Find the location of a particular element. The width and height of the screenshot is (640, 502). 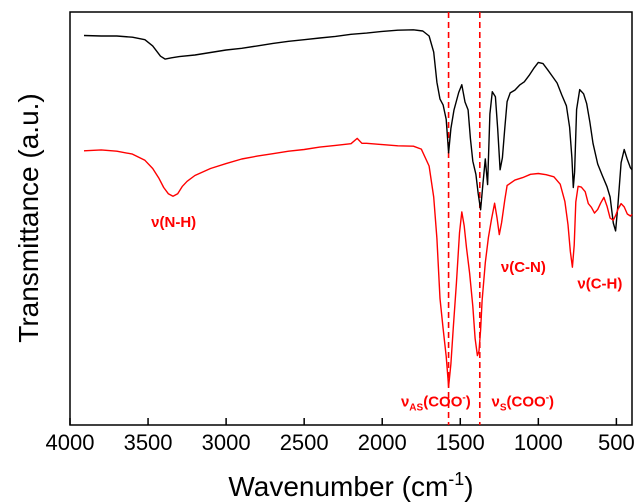

reference-lines is located at coordinates (464, 218).